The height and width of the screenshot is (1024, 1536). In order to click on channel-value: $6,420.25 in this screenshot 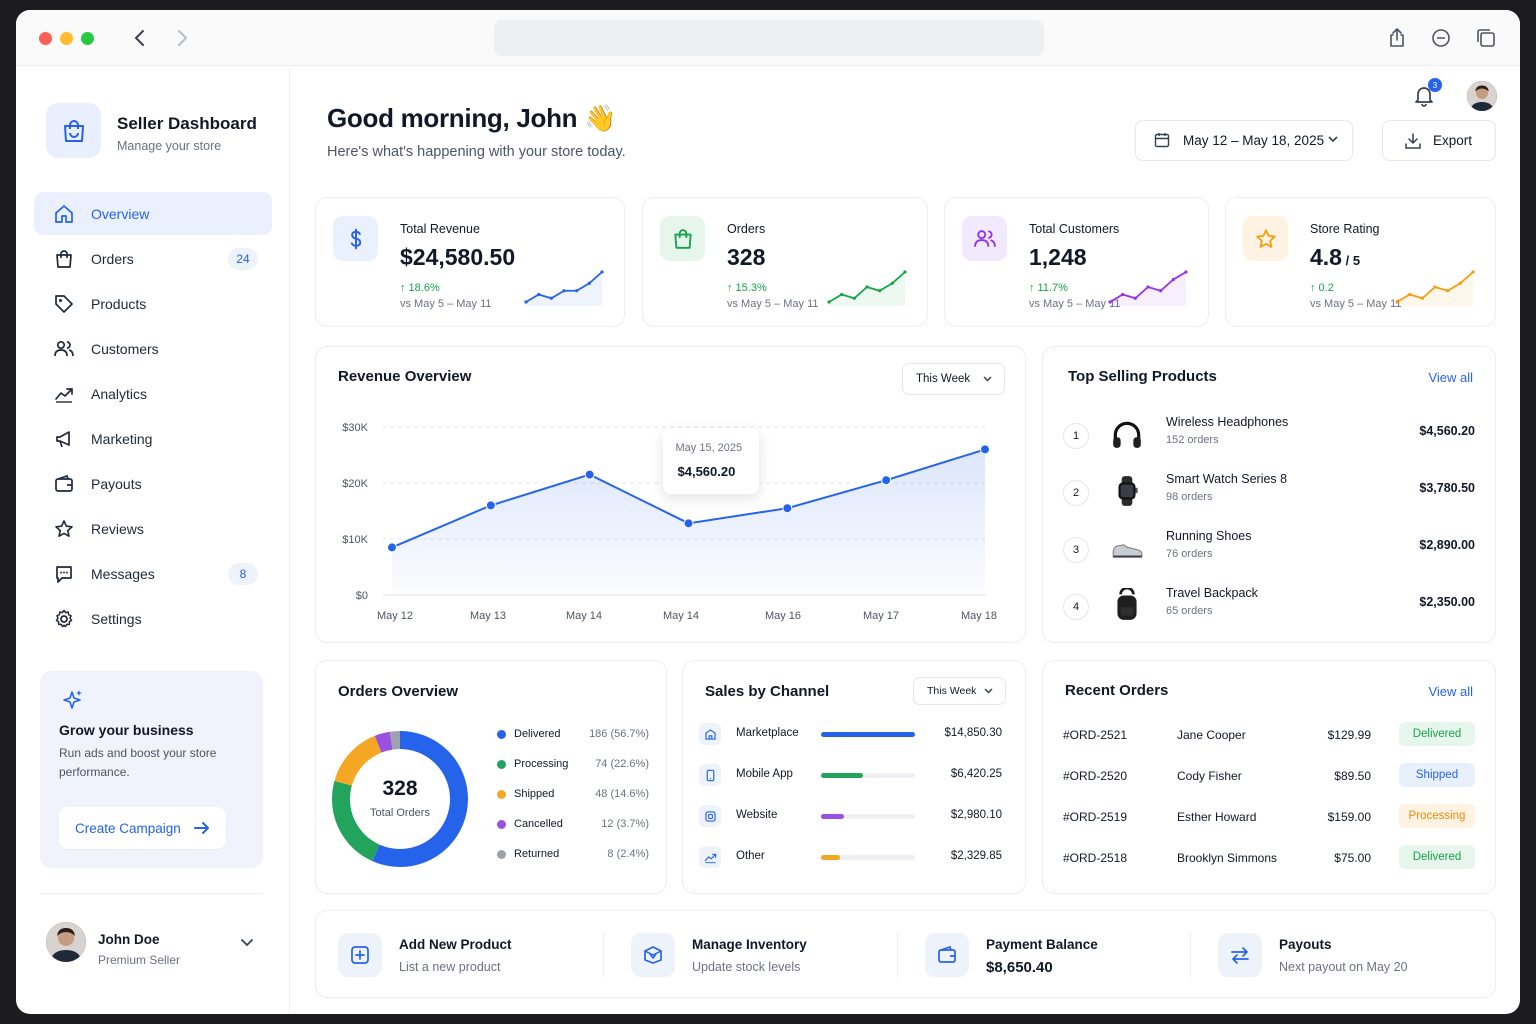, I will do `click(976, 774)`.